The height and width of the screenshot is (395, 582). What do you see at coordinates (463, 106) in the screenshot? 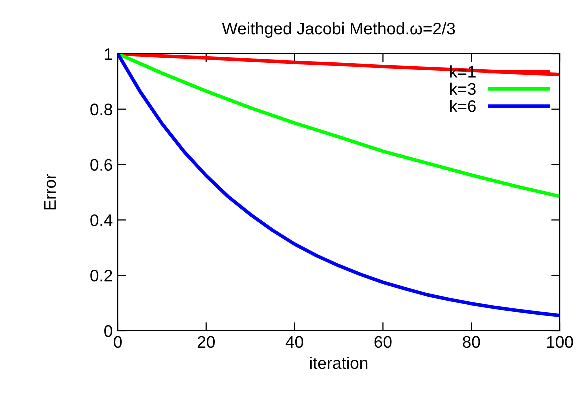
I see `legend-label: k=6` at bounding box center [463, 106].